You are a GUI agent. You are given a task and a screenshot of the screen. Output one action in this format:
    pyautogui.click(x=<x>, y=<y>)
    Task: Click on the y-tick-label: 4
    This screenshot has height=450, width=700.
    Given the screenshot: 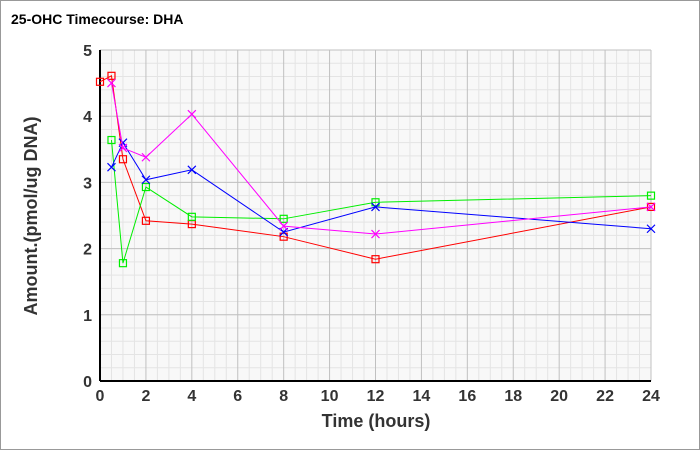 What is the action you would take?
    pyautogui.click(x=87, y=117)
    